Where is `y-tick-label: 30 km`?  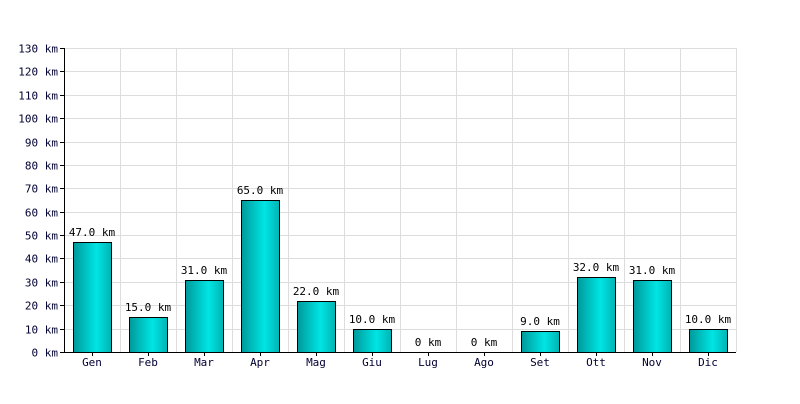 y-tick-label: 30 km is located at coordinates (41, 283).